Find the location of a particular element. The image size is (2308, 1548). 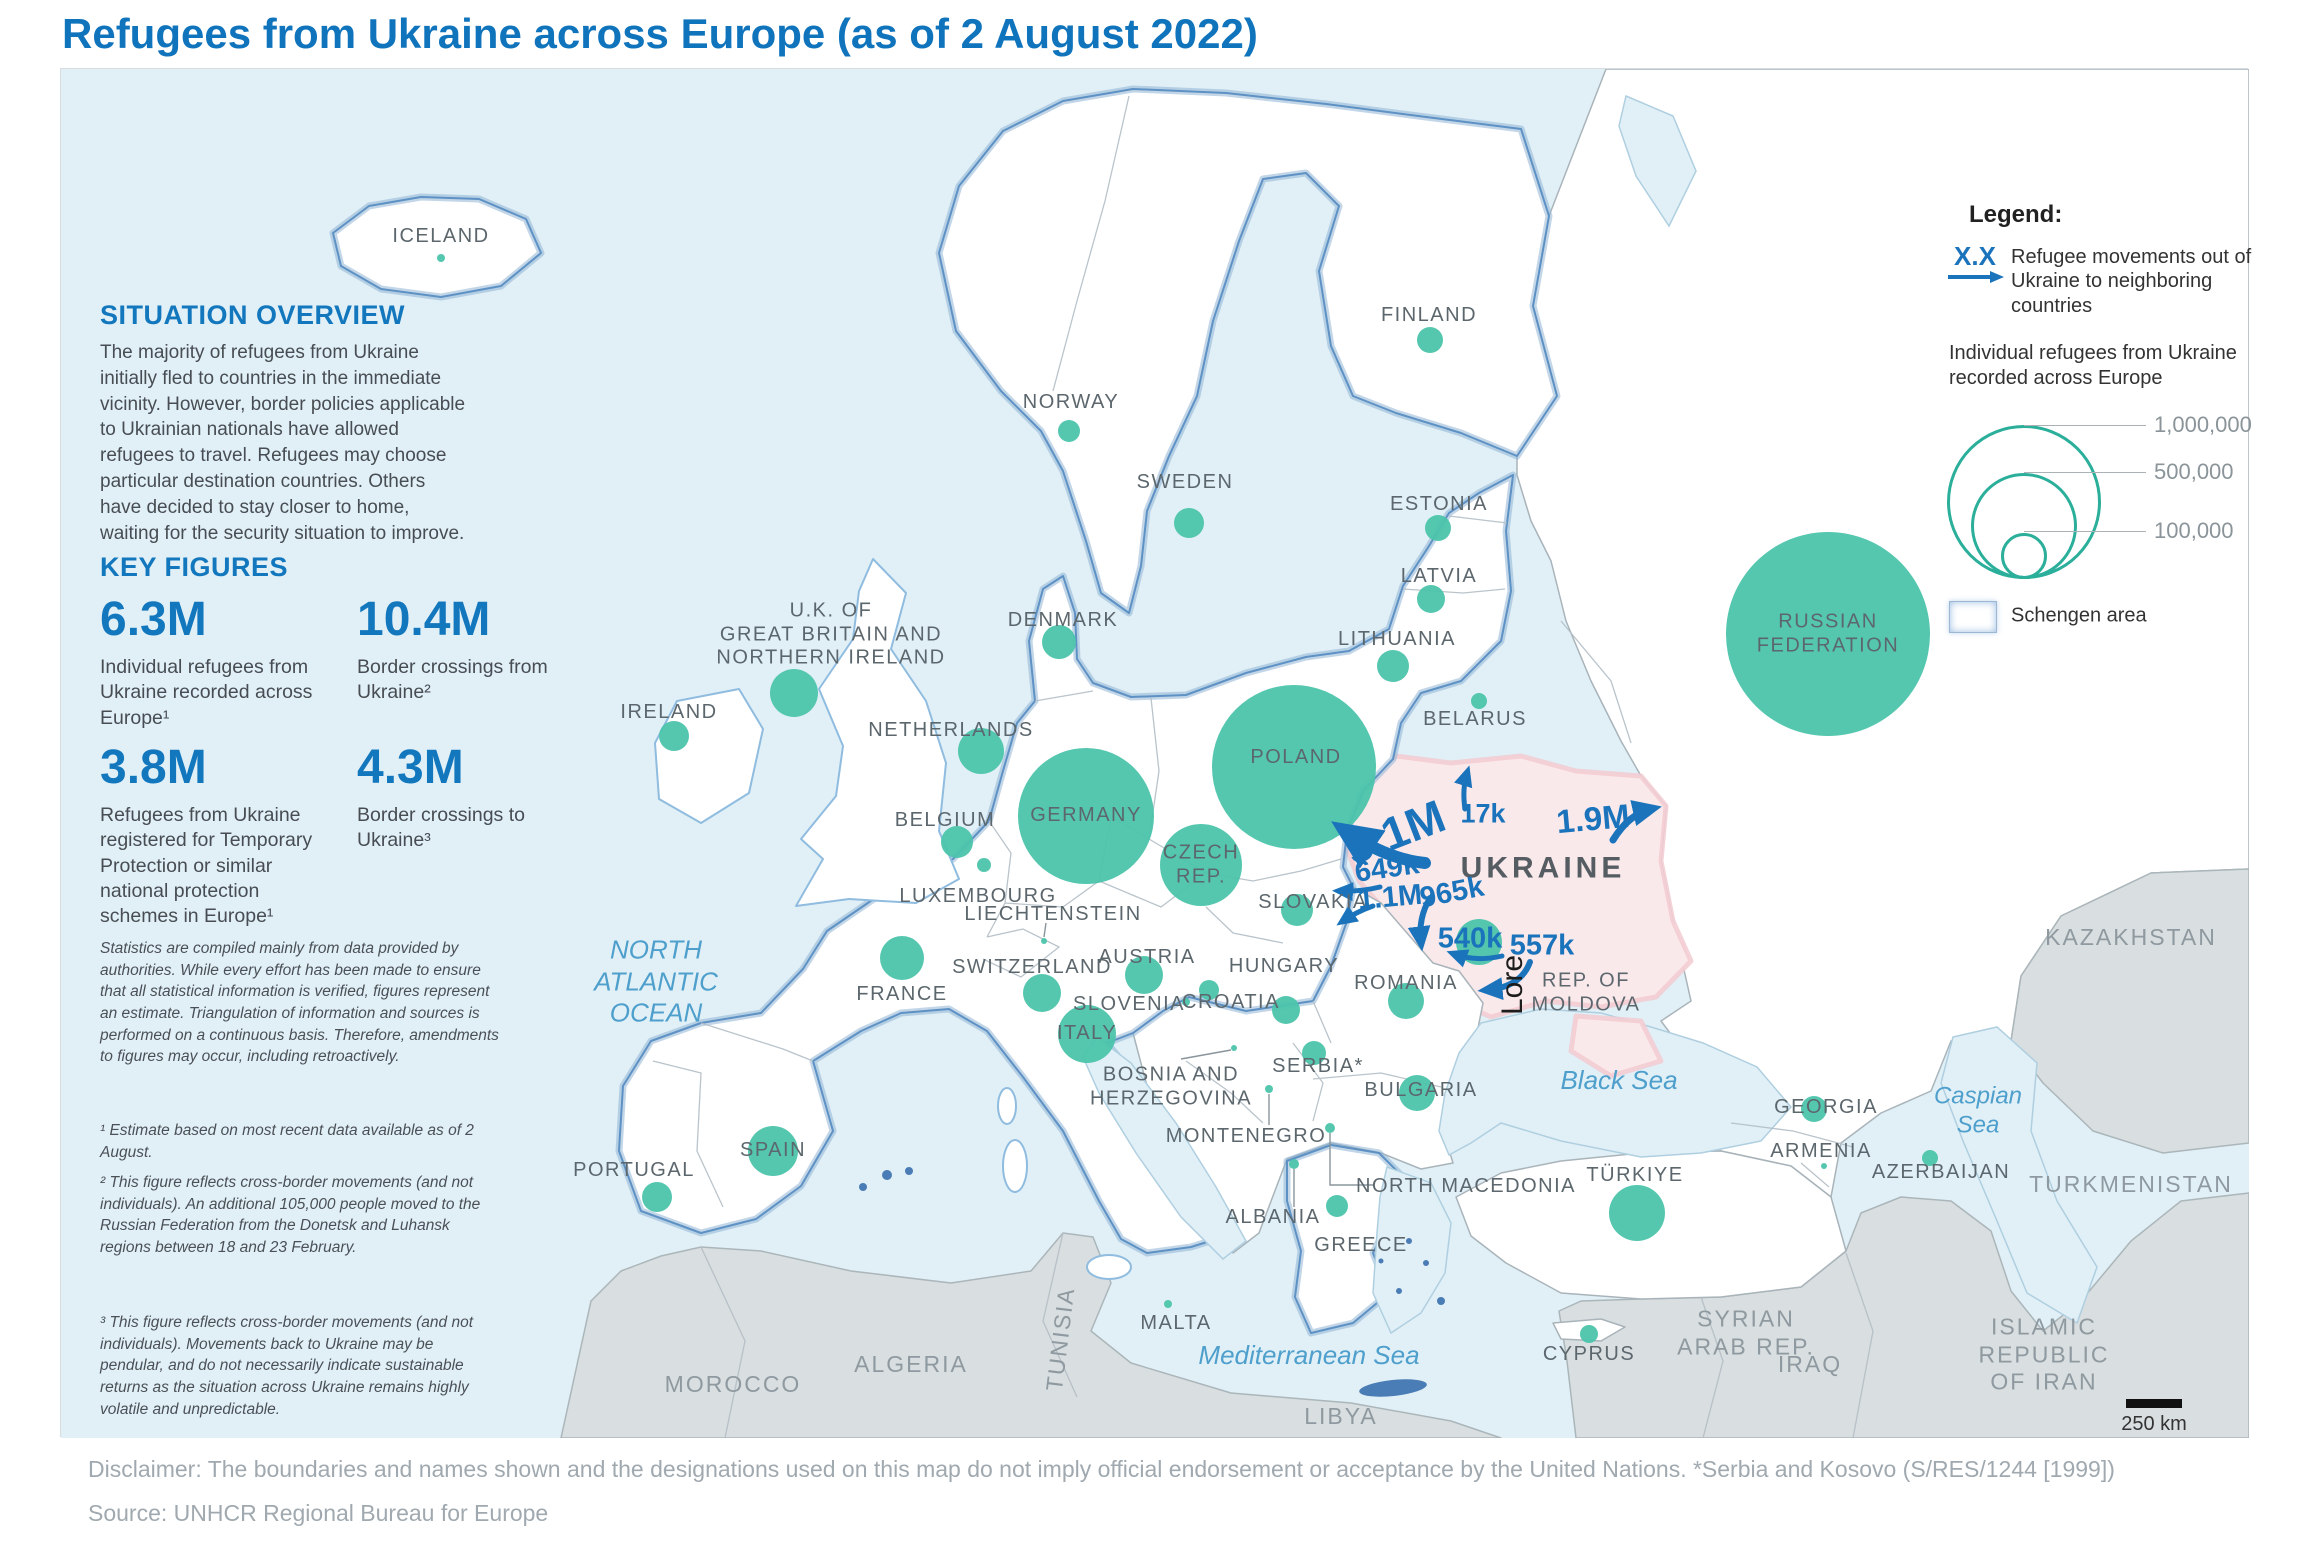

country-label-armenia: ARMENIA is located at coordinates (1821, 1151).